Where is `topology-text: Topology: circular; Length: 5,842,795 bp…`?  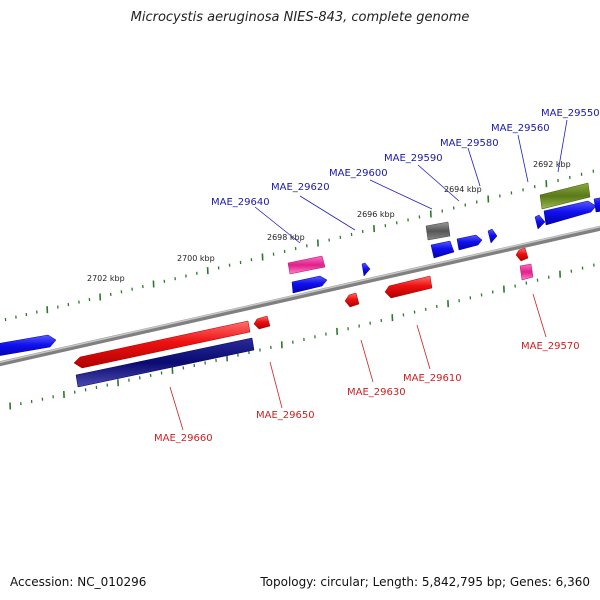 topology-text: Topology: circular; Length: 5,842,795 bp… is located at coordinates (425, 582).